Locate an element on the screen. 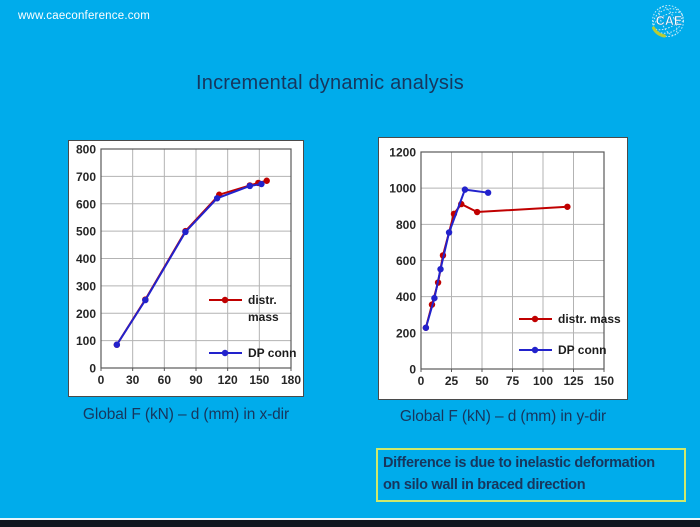  note-line-2: on silo wall in braced direction is located at coordinates (484, 485).